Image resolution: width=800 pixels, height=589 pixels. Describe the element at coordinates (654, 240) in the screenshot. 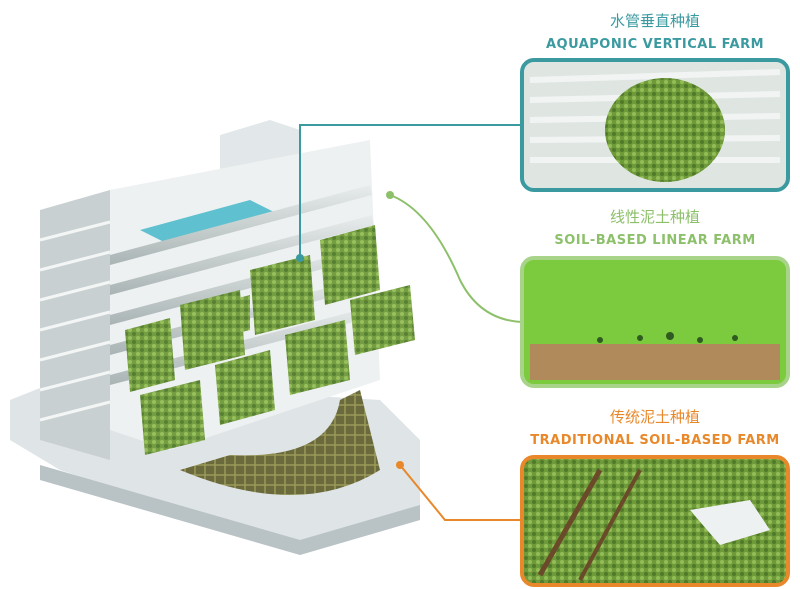

I see `panel-title-en: SOIL-BASED LINEAR FARM` at that location.